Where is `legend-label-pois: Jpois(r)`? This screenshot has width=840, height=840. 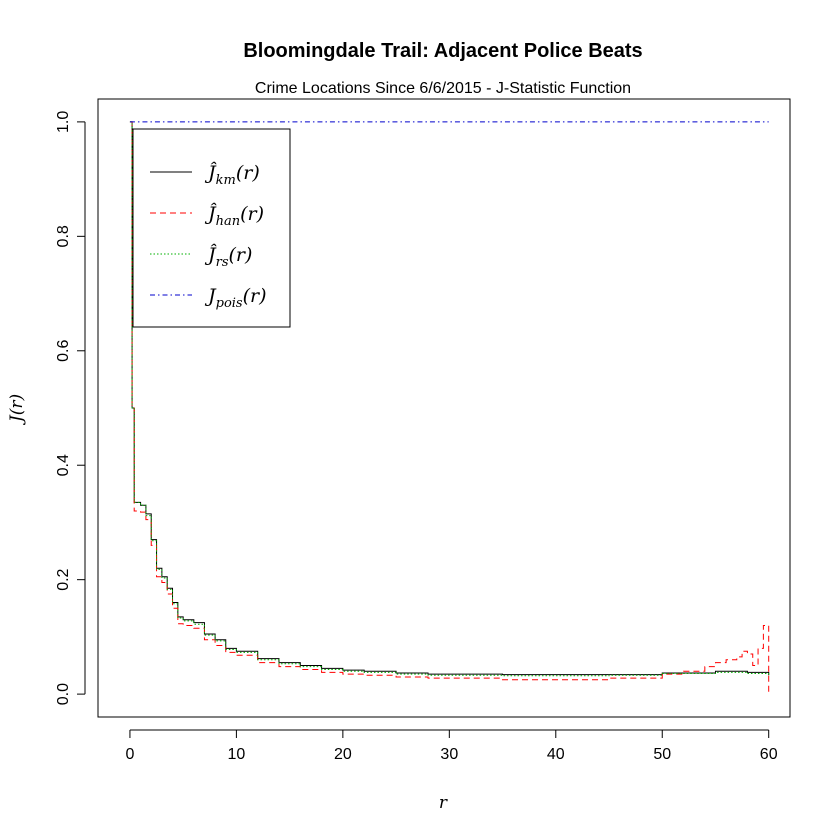
legend-label-pois: Jpois(r) is located at coordinates (235, 298).